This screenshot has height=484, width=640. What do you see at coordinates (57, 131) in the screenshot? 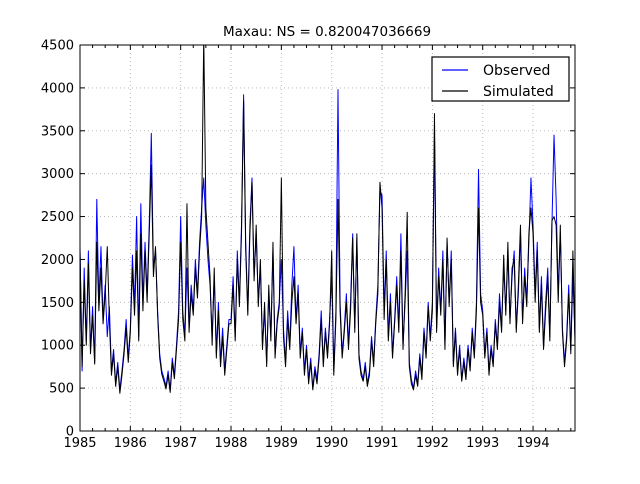
I see `y-axis-tick-label: 3500` at bounding box center [57, 131].